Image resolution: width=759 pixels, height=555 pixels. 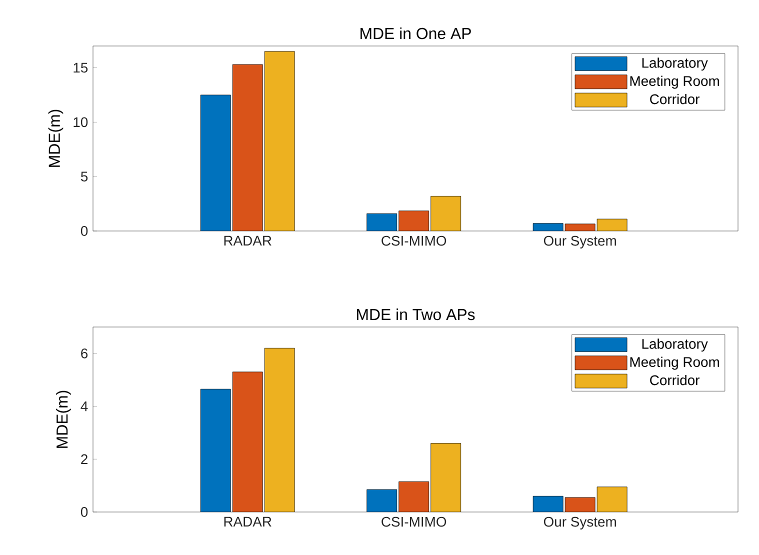 I want to click on y-tick-label: 6, so click(x=84, y=353).